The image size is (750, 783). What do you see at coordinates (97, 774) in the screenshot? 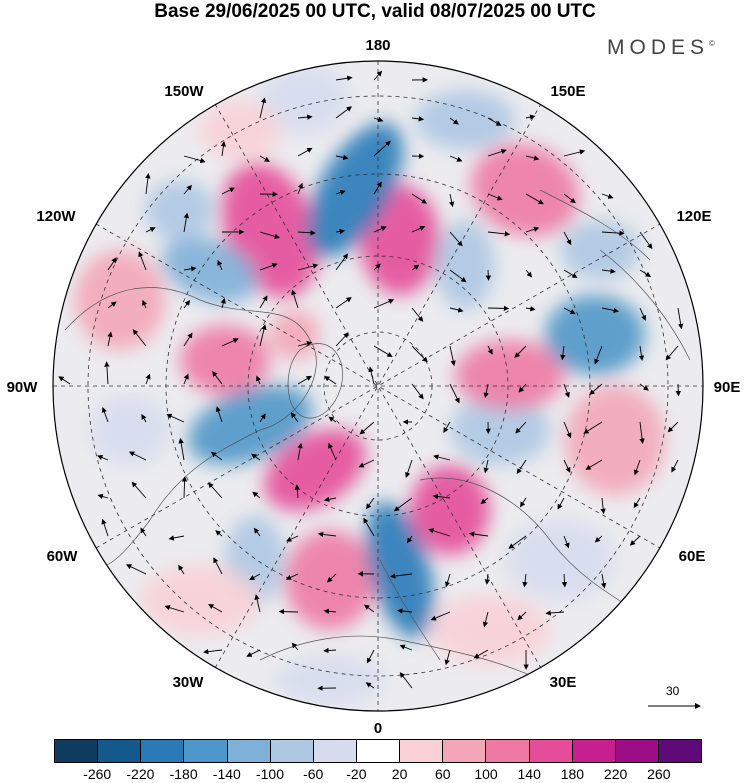
I see `colorbar-tick-label: -260` at bounding box center [97, 774].